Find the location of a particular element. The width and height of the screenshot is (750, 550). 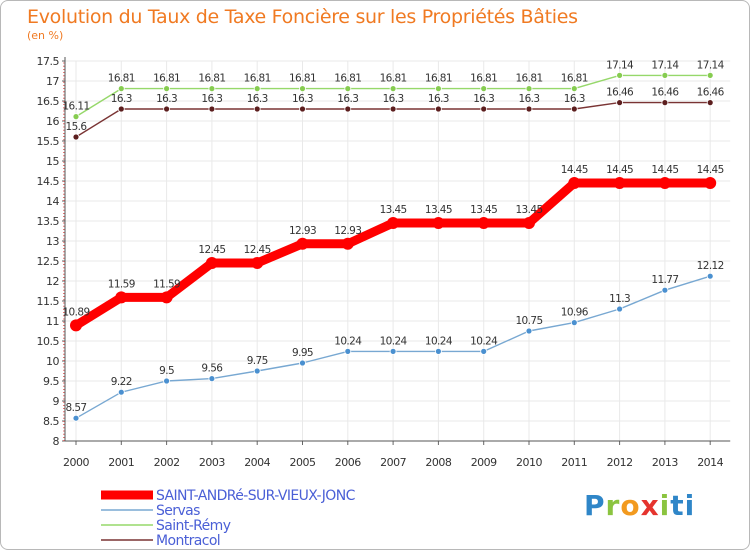

legend-label: Saint-Rémy is located at coordinates (193, 526).